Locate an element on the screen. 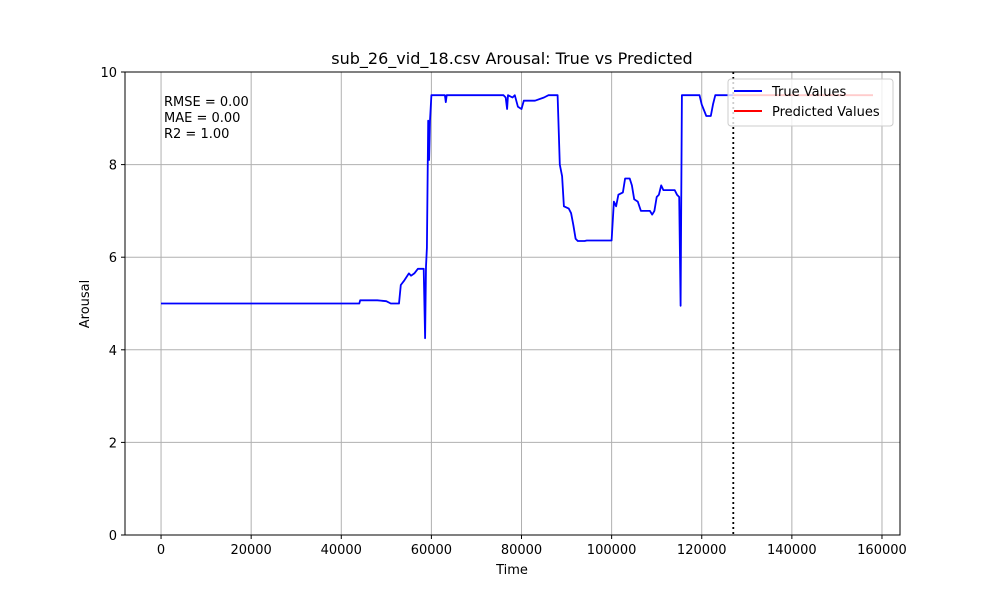  y-tick-label: 6 is located at coordinates (113, 258).